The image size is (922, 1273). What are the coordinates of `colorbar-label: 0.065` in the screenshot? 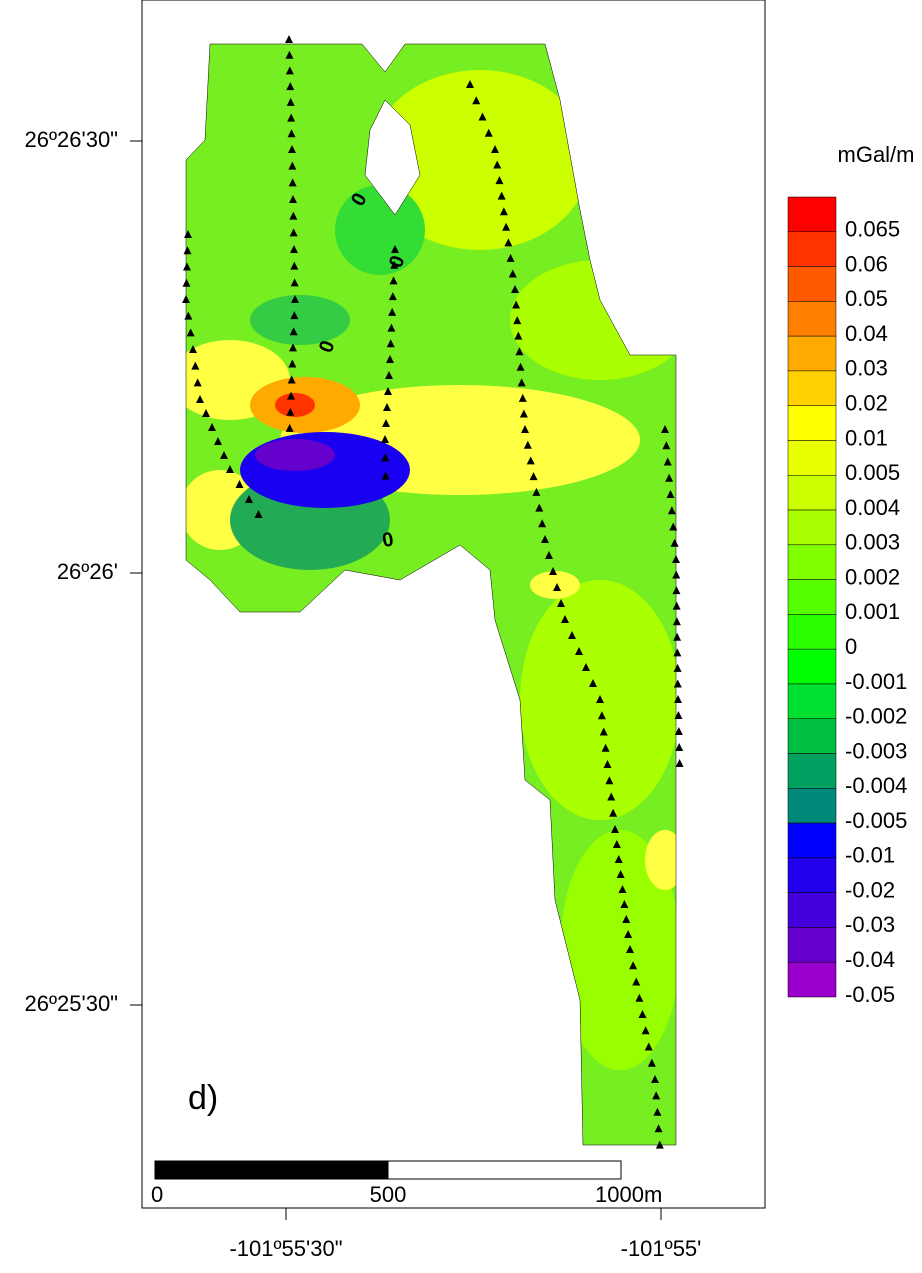 It's located at (872, 229).